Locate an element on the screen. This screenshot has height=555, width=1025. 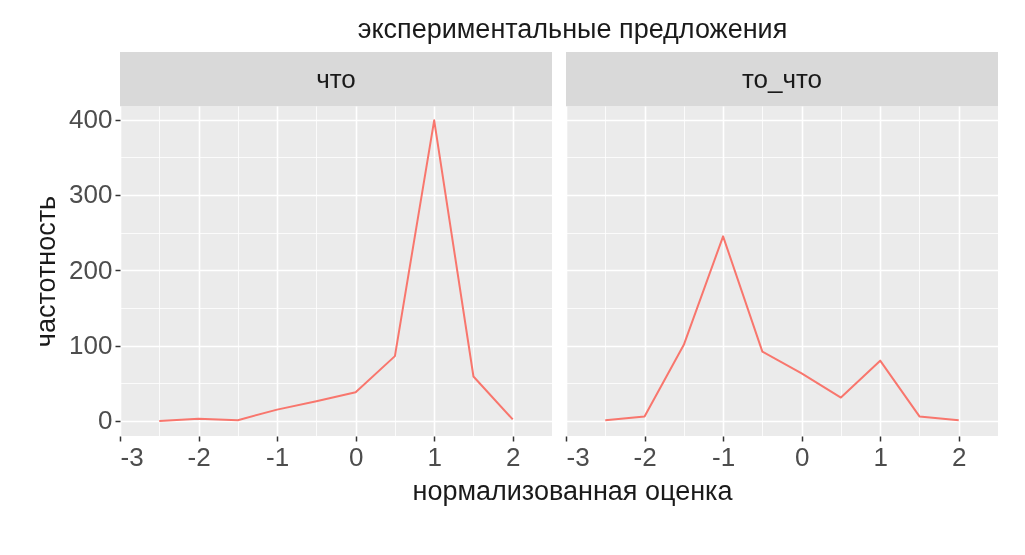
x-axis-title: нормализованная оценка is located at coordinates (572, 491).